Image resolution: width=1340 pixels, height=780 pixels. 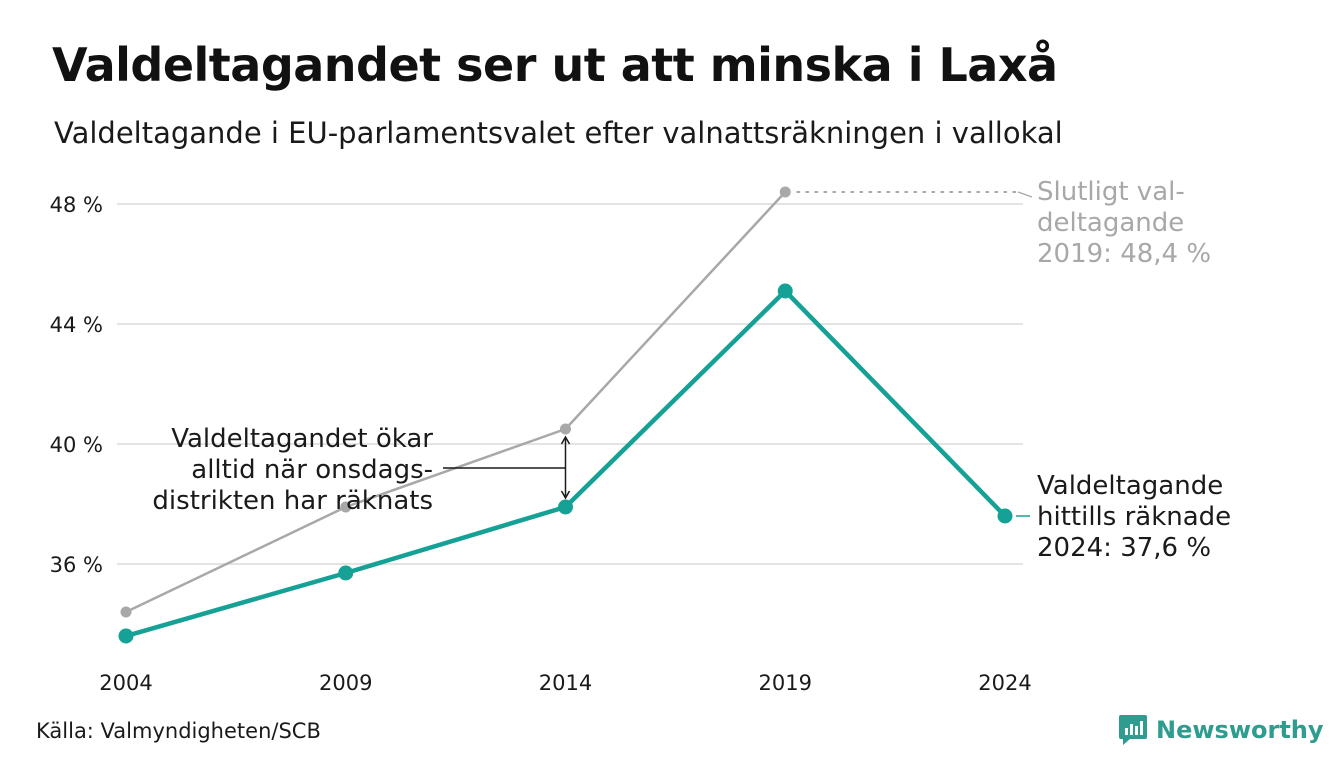 What do you see at coordinates (1025, 194) in the screenshot?
I see `final-2019-connector` at bounding box center [1025, 194].